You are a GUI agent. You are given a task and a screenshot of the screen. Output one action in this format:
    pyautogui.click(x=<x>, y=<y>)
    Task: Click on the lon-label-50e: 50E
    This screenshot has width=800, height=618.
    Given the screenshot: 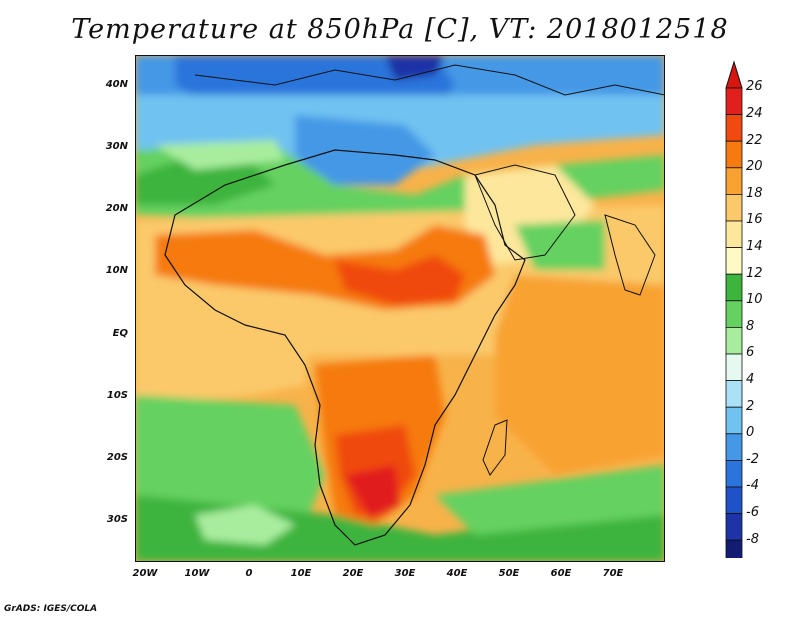 What is the action you would take?
    pyautogui.click(x=509, y=573)
    